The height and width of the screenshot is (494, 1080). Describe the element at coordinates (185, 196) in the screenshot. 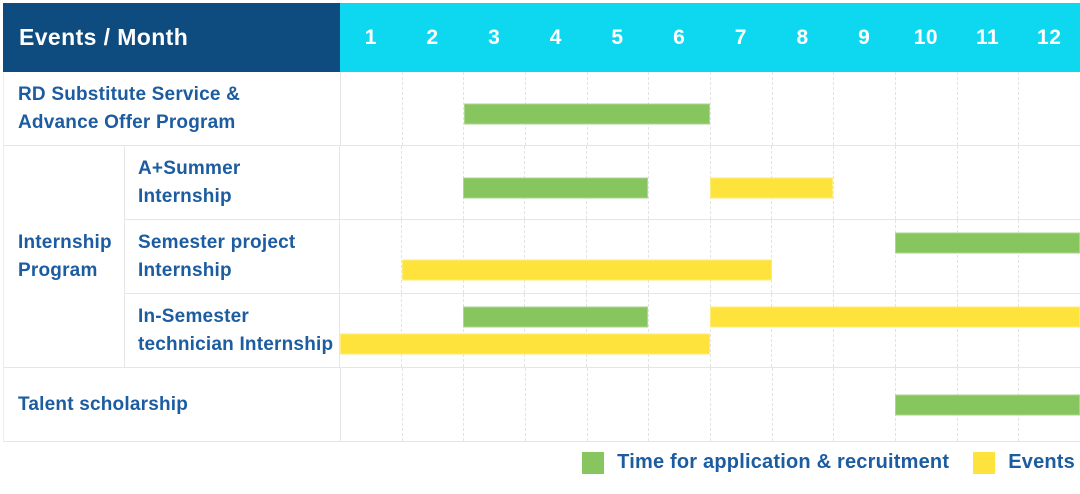

I see `row-label-line: Internship` at that location.